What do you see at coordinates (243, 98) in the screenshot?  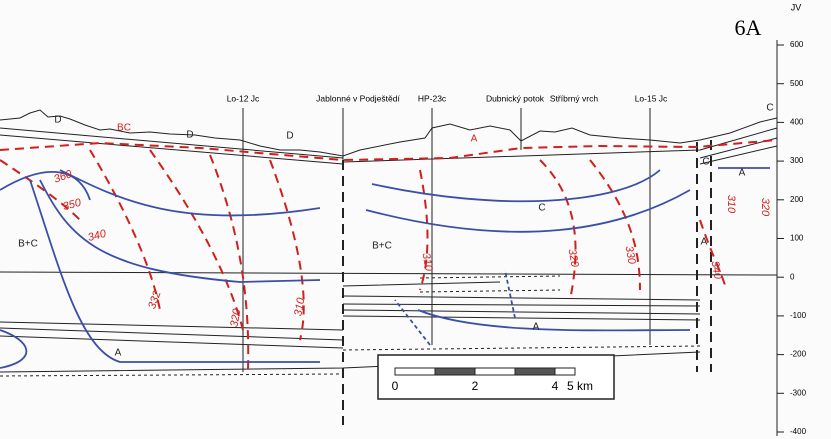 I see `locality-label: Lo-12 Jc` at bounding box center [243, 98].